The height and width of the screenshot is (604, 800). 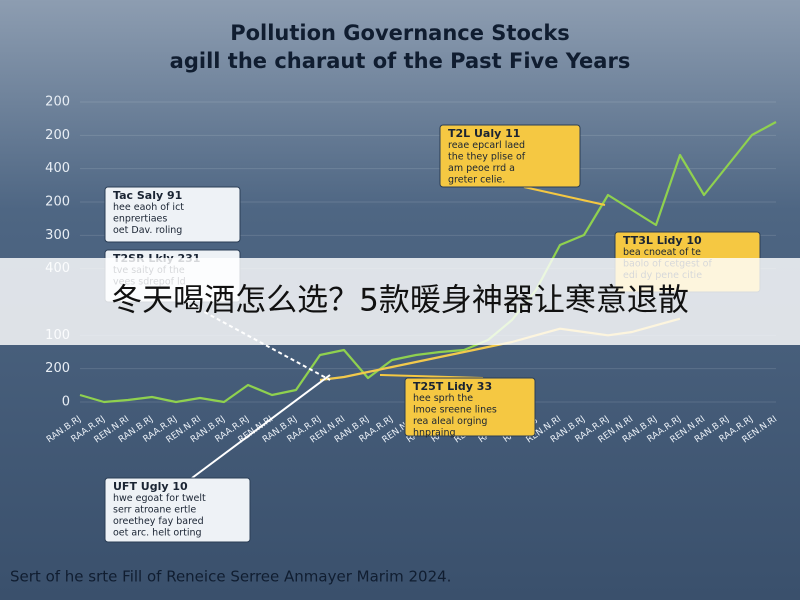 What do you see at coordinates (481, 168) in the screenshot?
I see `annotation-text: am peoe rrd a` at bounding box center [481, 168].